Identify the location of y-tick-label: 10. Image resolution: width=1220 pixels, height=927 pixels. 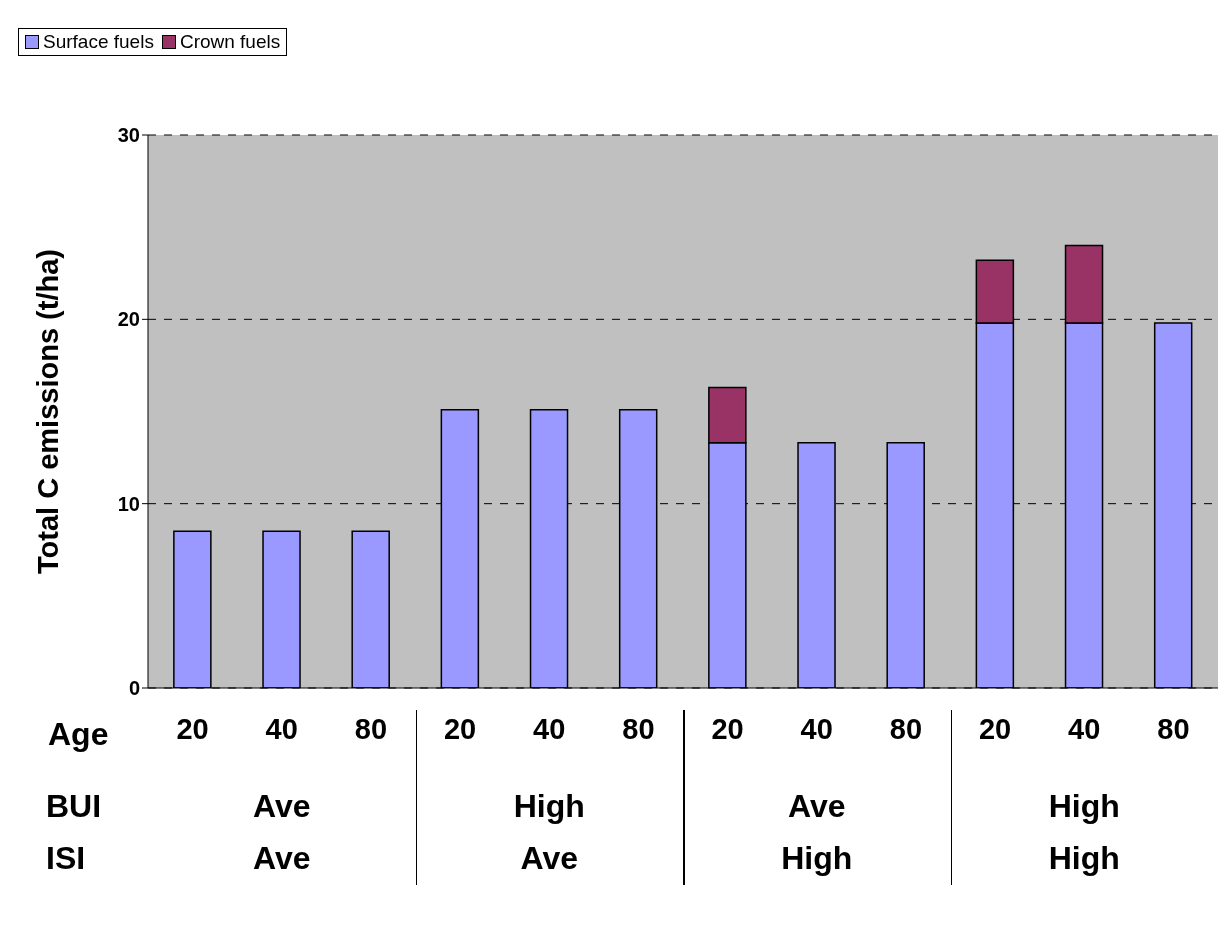
(128, 503).